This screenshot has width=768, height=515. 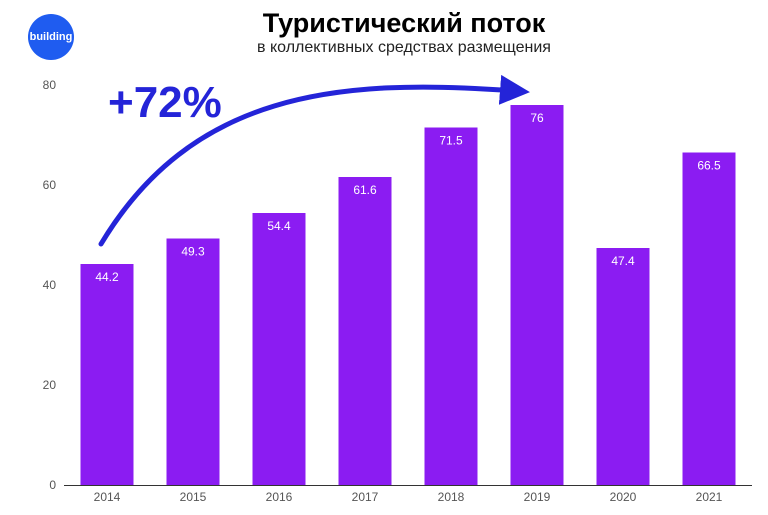 What do you see at coordinates (709, 497) in the screenshot?
I see `x-tick-label: 2021` at bounding box center [709, 497].